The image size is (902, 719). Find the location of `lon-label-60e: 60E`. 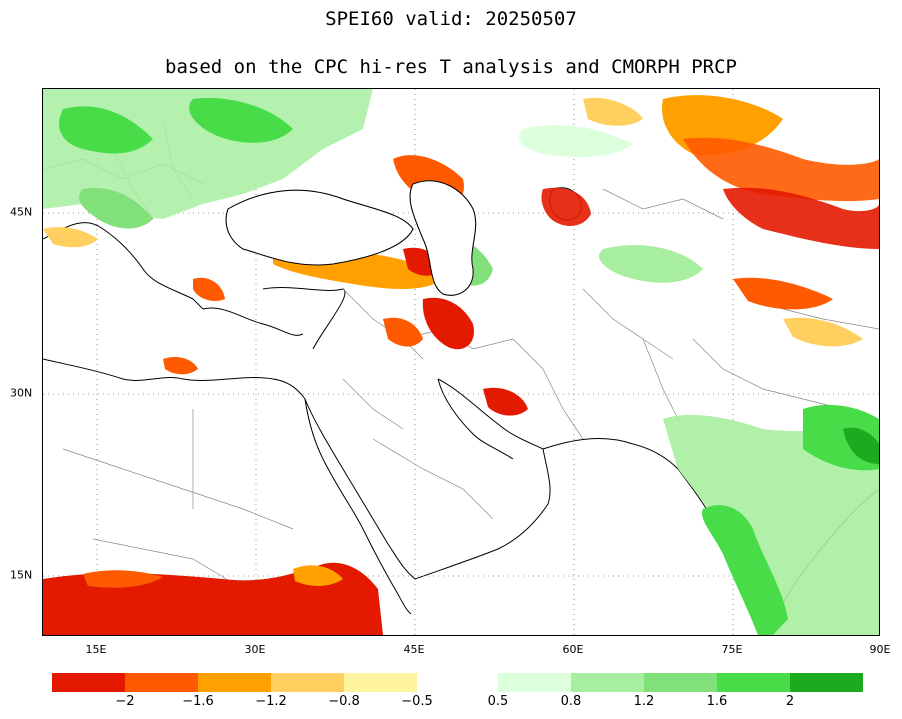

lon-label-60e: 60E is located at coordinates (573, 649).